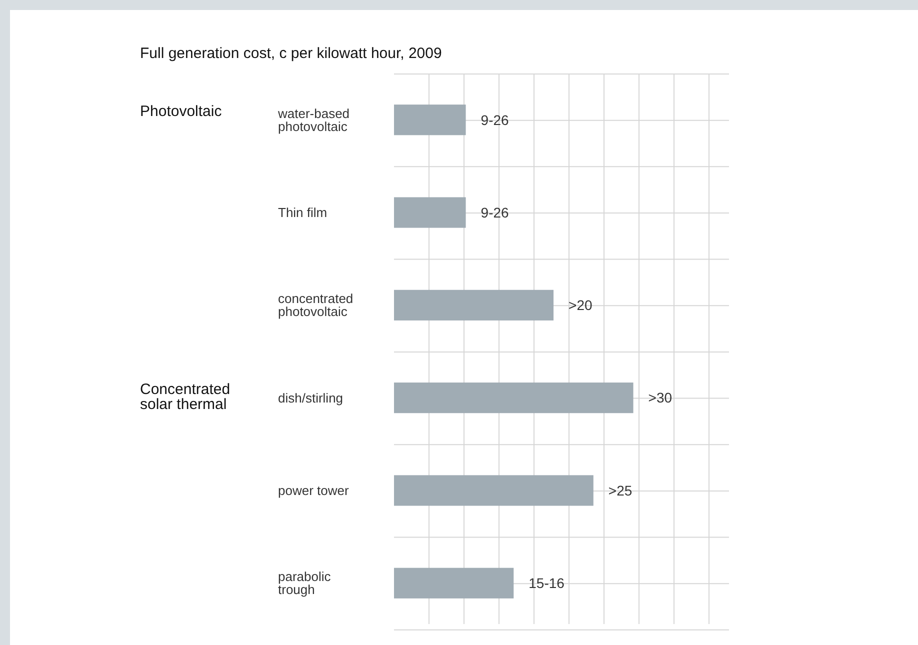  What do you see at coordinates (620, 490) in the screenshot?
I see `data-label: >25` at bounding box center [620, 490].